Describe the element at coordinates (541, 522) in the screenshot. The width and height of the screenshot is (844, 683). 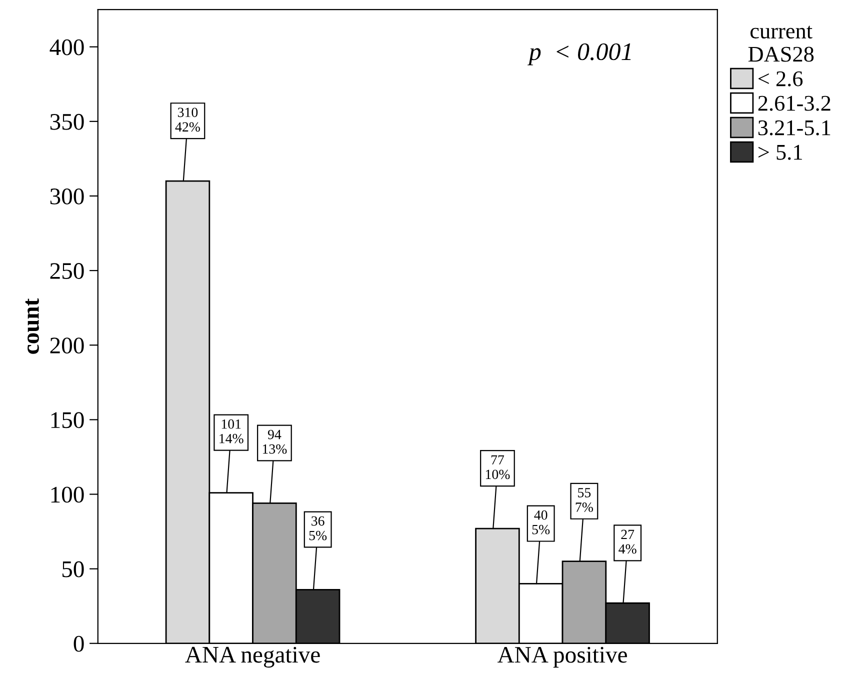
I see `data-label: 40 5%` at that location.